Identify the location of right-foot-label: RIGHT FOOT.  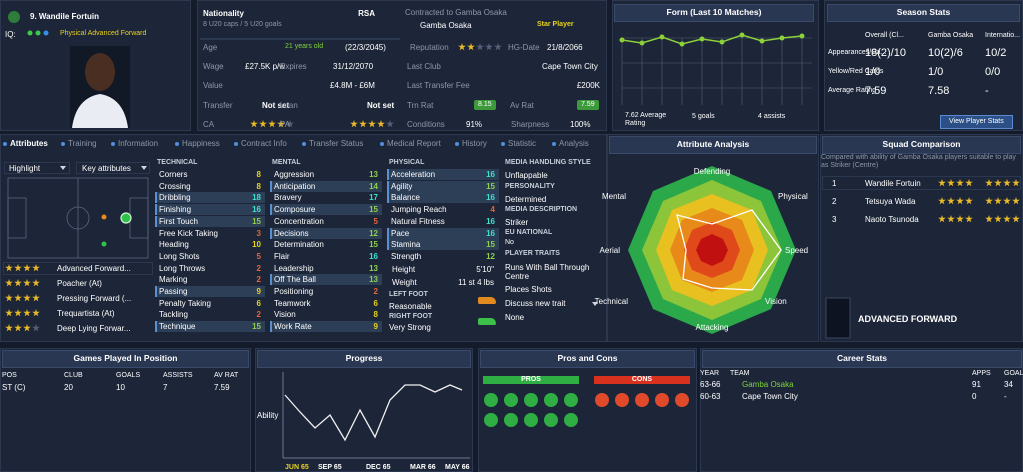
(411, 316).